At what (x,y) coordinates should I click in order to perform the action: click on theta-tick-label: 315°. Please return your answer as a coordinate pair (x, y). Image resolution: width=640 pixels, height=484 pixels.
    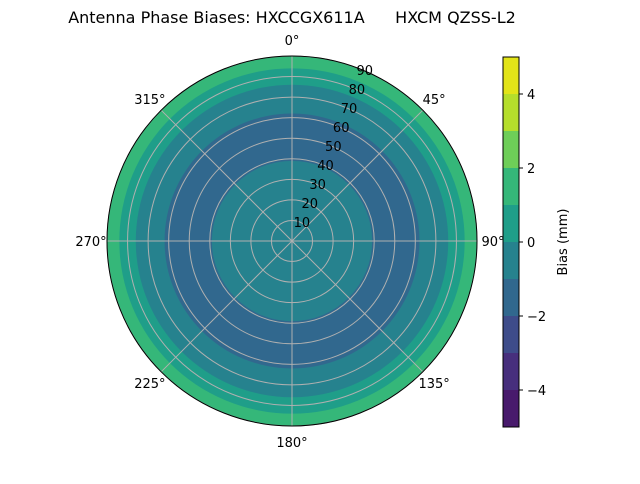
    Looking at the image, I should click on (149, 100).